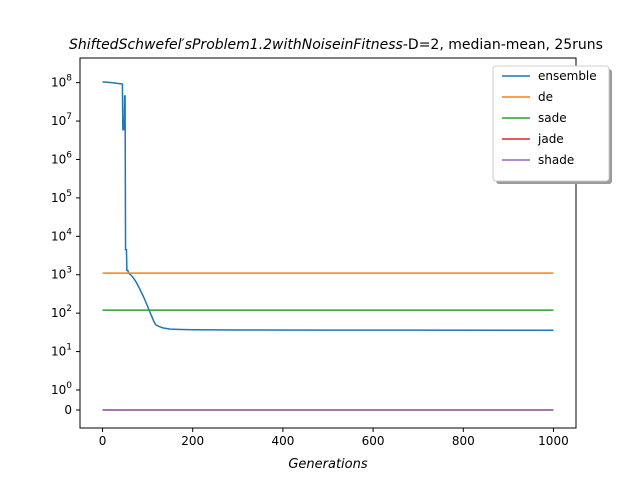  What do you see at coordinates (61, 120) in the screenshot?
I see `y-tick-label: 10⁷` at bounding box center [61, 120].